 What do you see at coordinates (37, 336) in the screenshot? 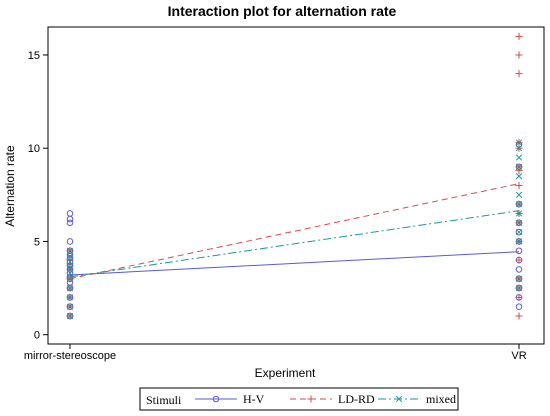
I see `y-tick-label: 0` at bounding box center [37, 336].